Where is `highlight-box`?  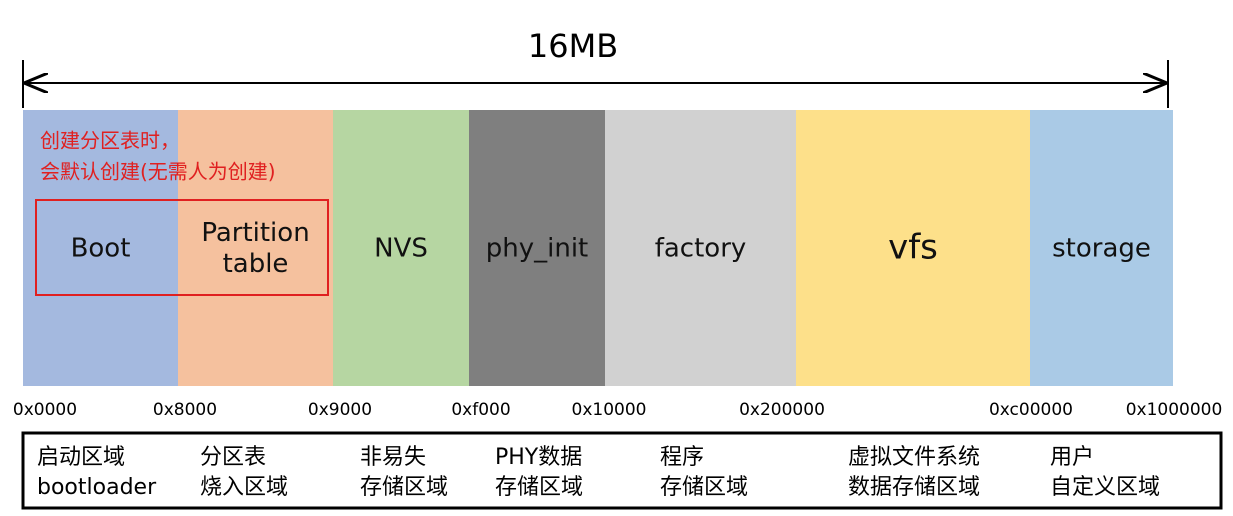
highlight-box is located at coordinates (182, 247).